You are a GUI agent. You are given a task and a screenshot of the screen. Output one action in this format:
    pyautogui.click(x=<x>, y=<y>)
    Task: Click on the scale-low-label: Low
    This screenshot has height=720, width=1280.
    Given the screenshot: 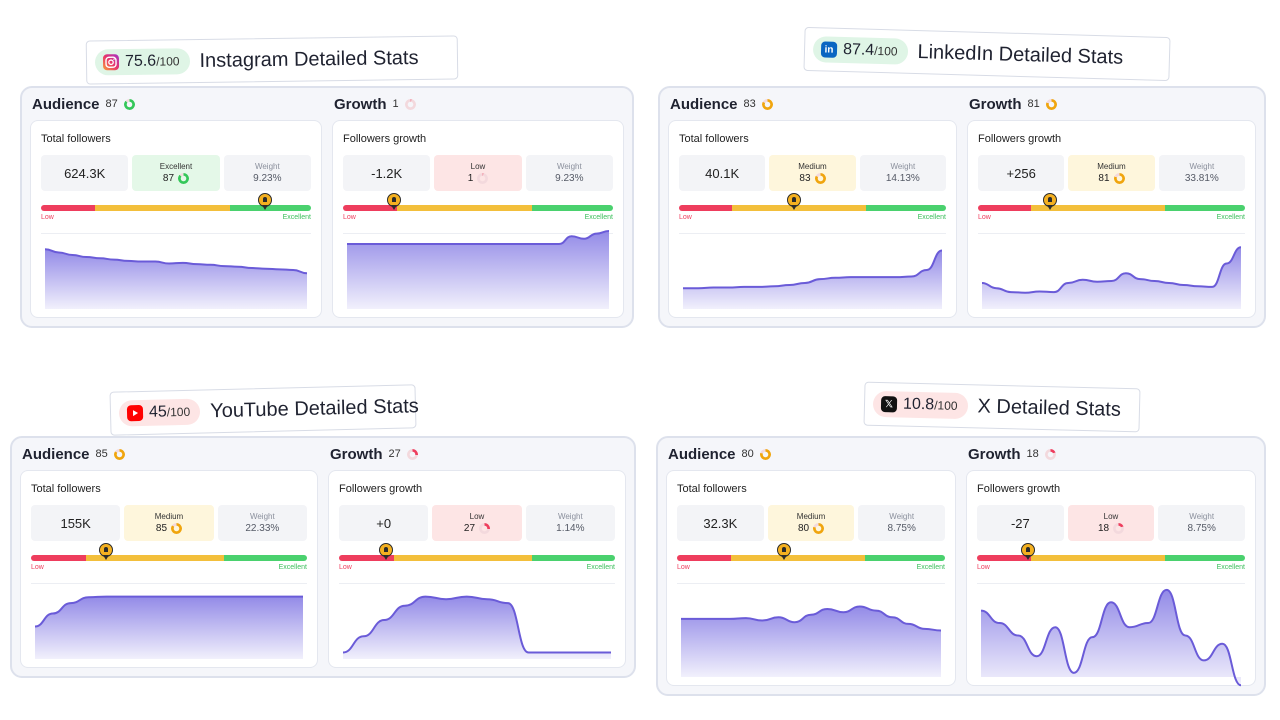 What is the action you would take?
    pyautogui.click(x=349, y=217)
    